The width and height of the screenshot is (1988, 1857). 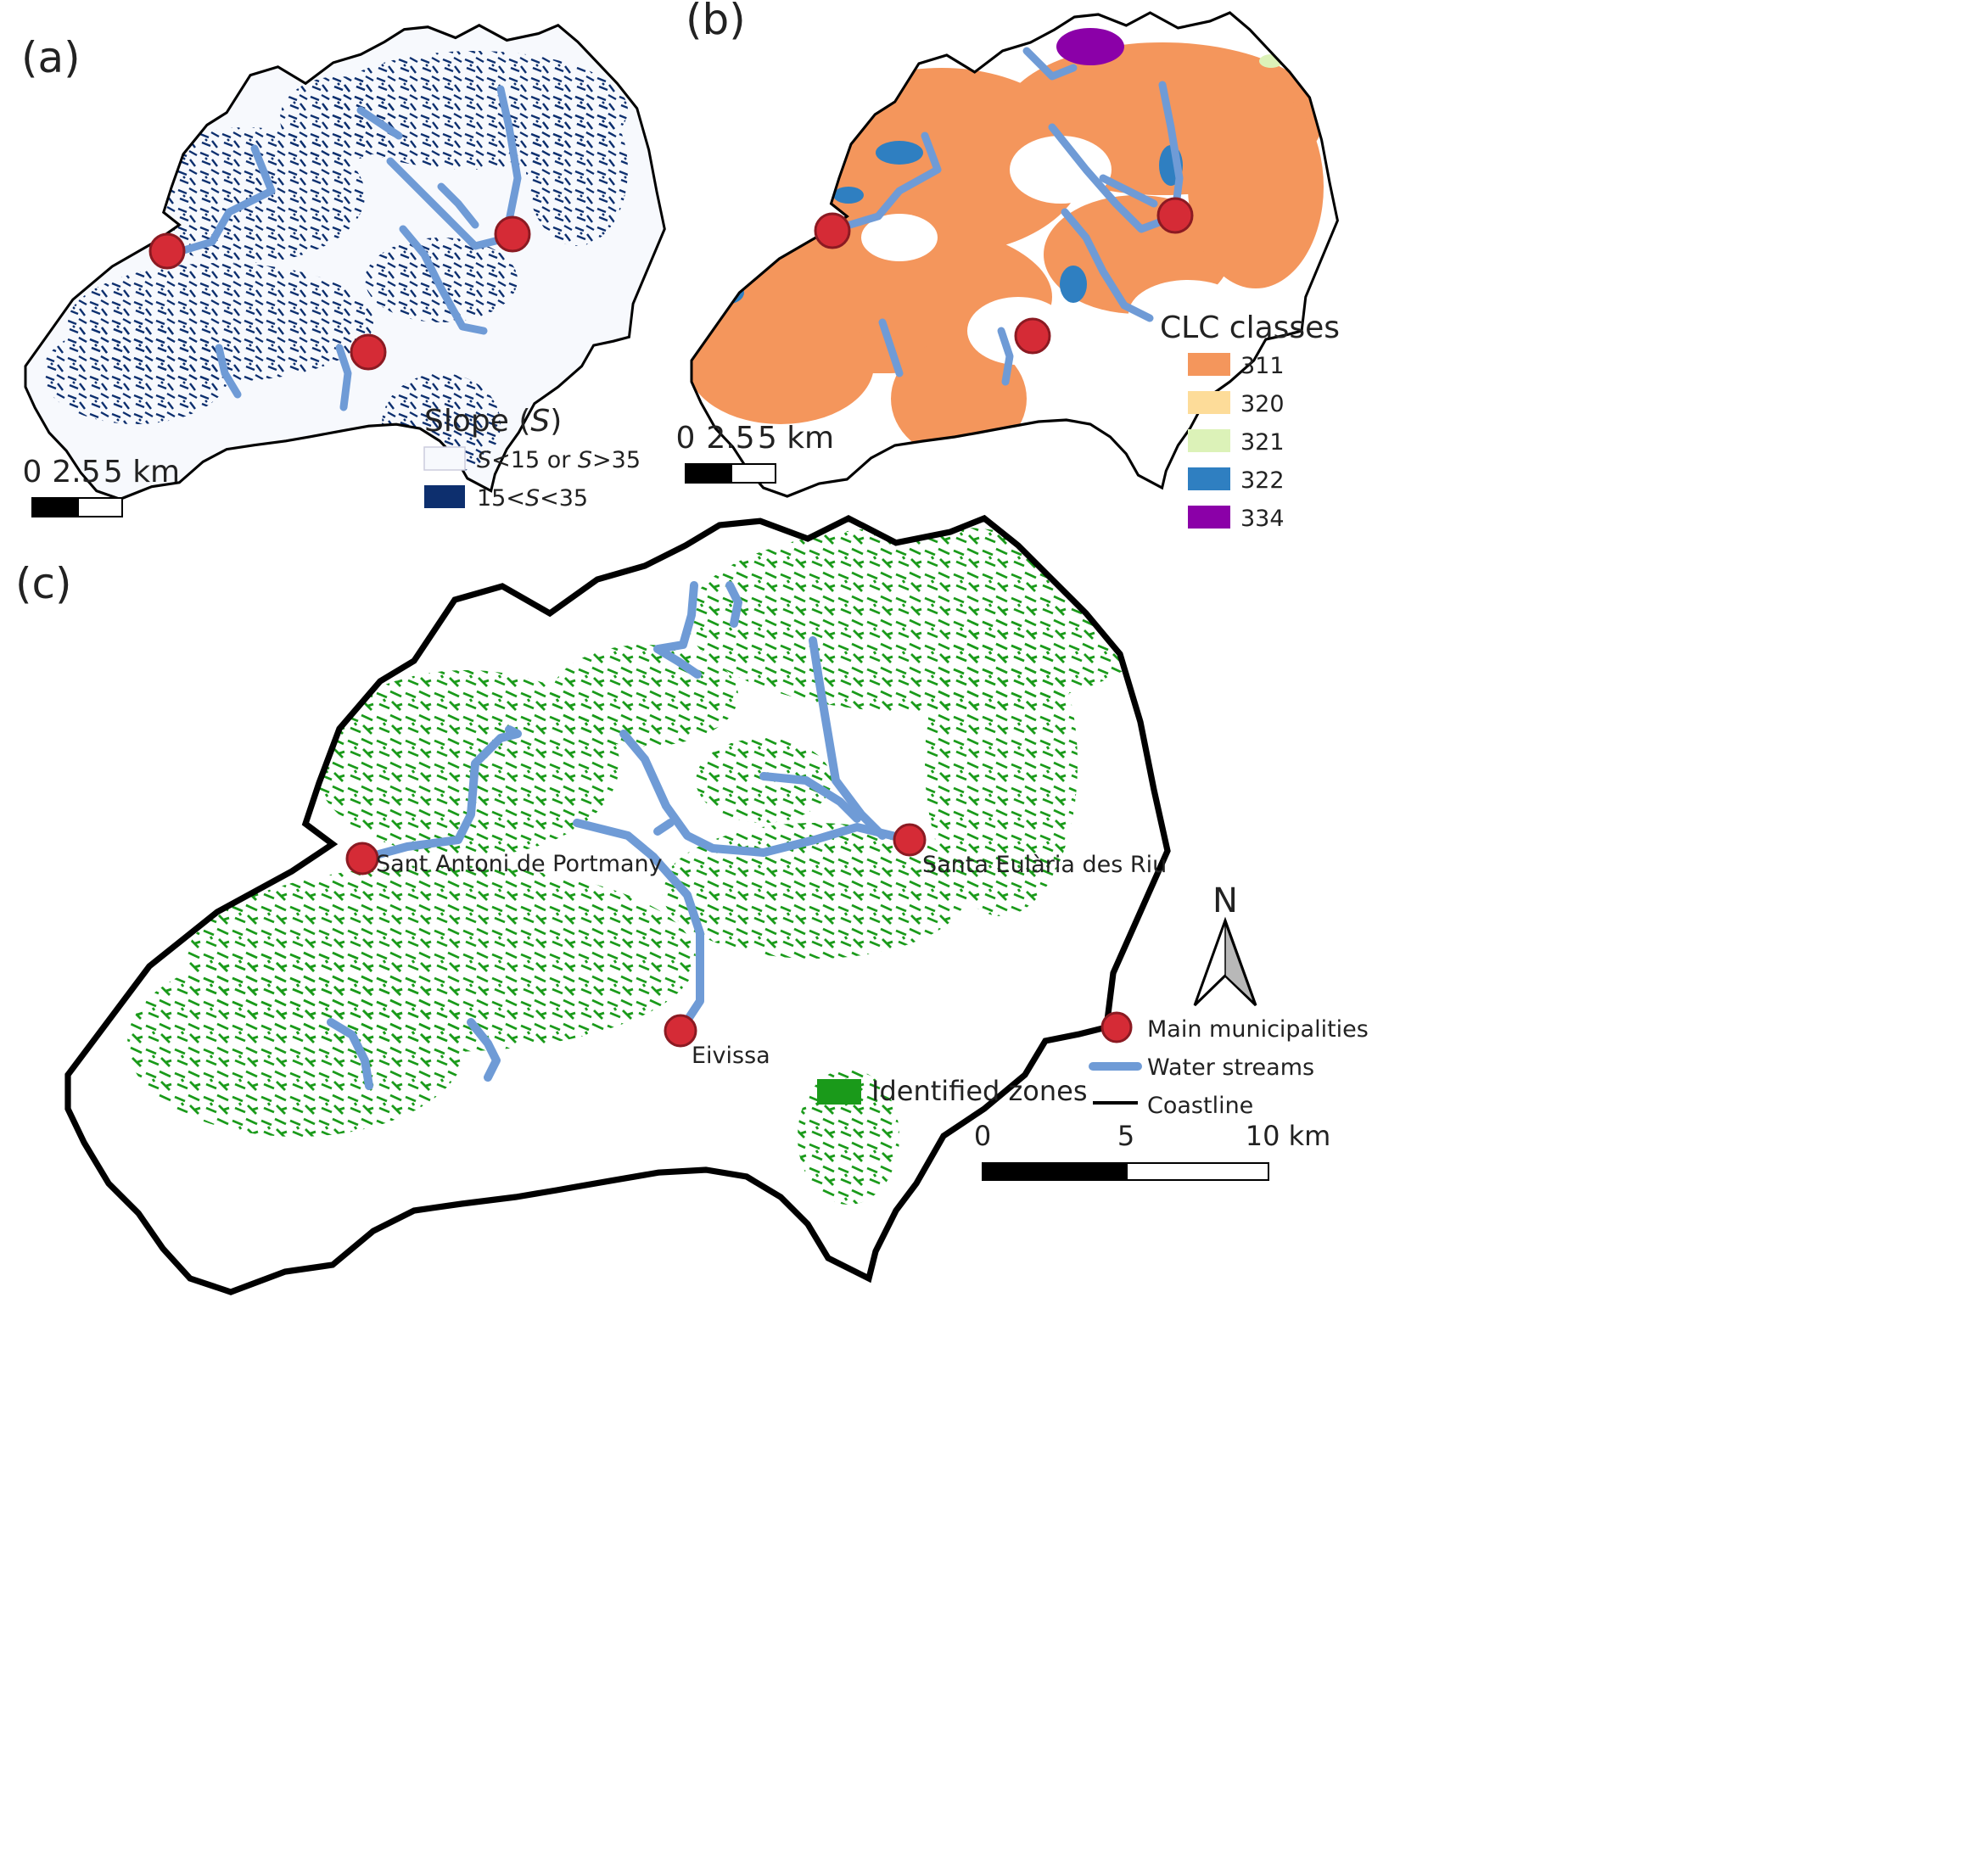 I want to click on panel-b-water-streams, so click(x=1008, y=217).